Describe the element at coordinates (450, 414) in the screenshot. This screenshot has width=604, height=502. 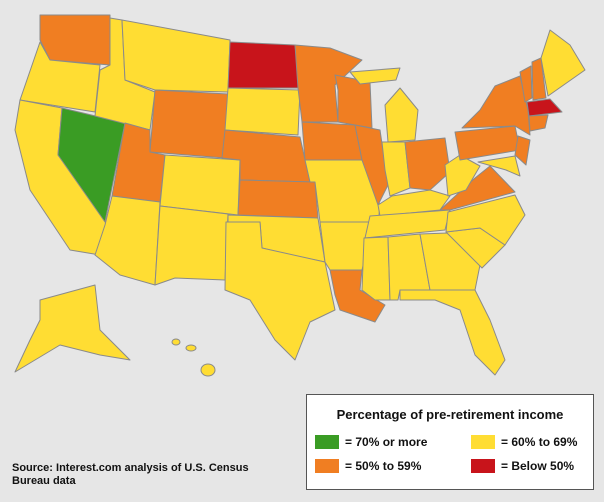
I see `legend-title: Percentage of pre-retirement income` at that location.